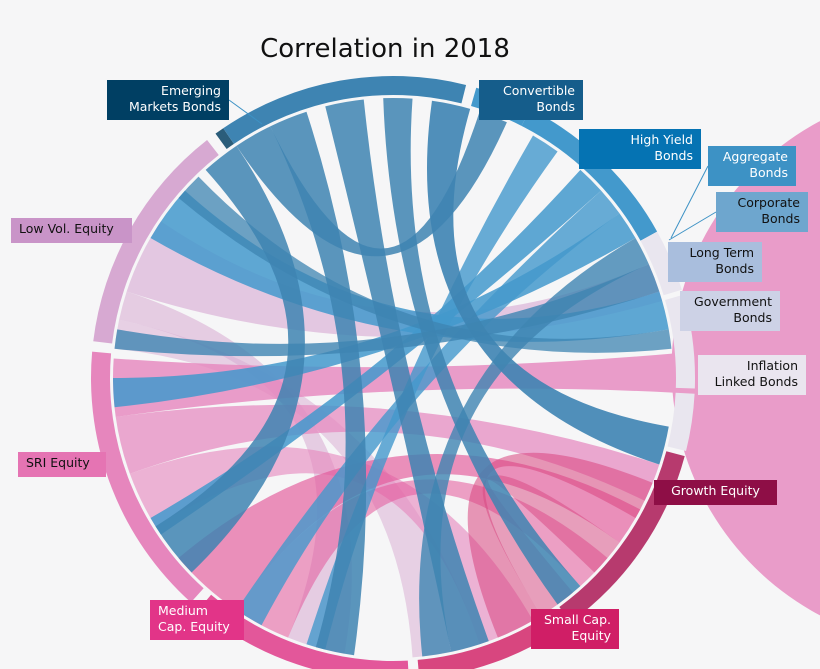  What do you see at coordinates (730, 311) in the screenshot?
I see `label-government-bonds: Government Bonds` at bounding box center [730, 311].